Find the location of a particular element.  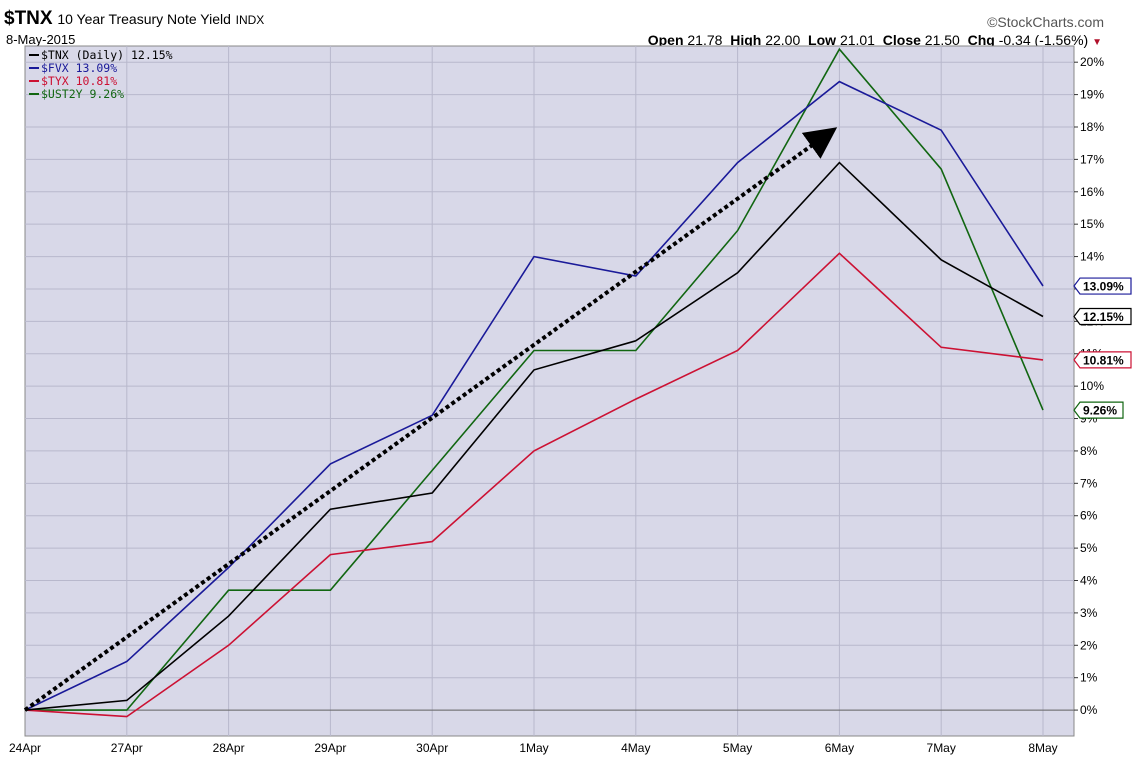

legend-entry: $FVX 13.09% is located at coordinates (79, 68).